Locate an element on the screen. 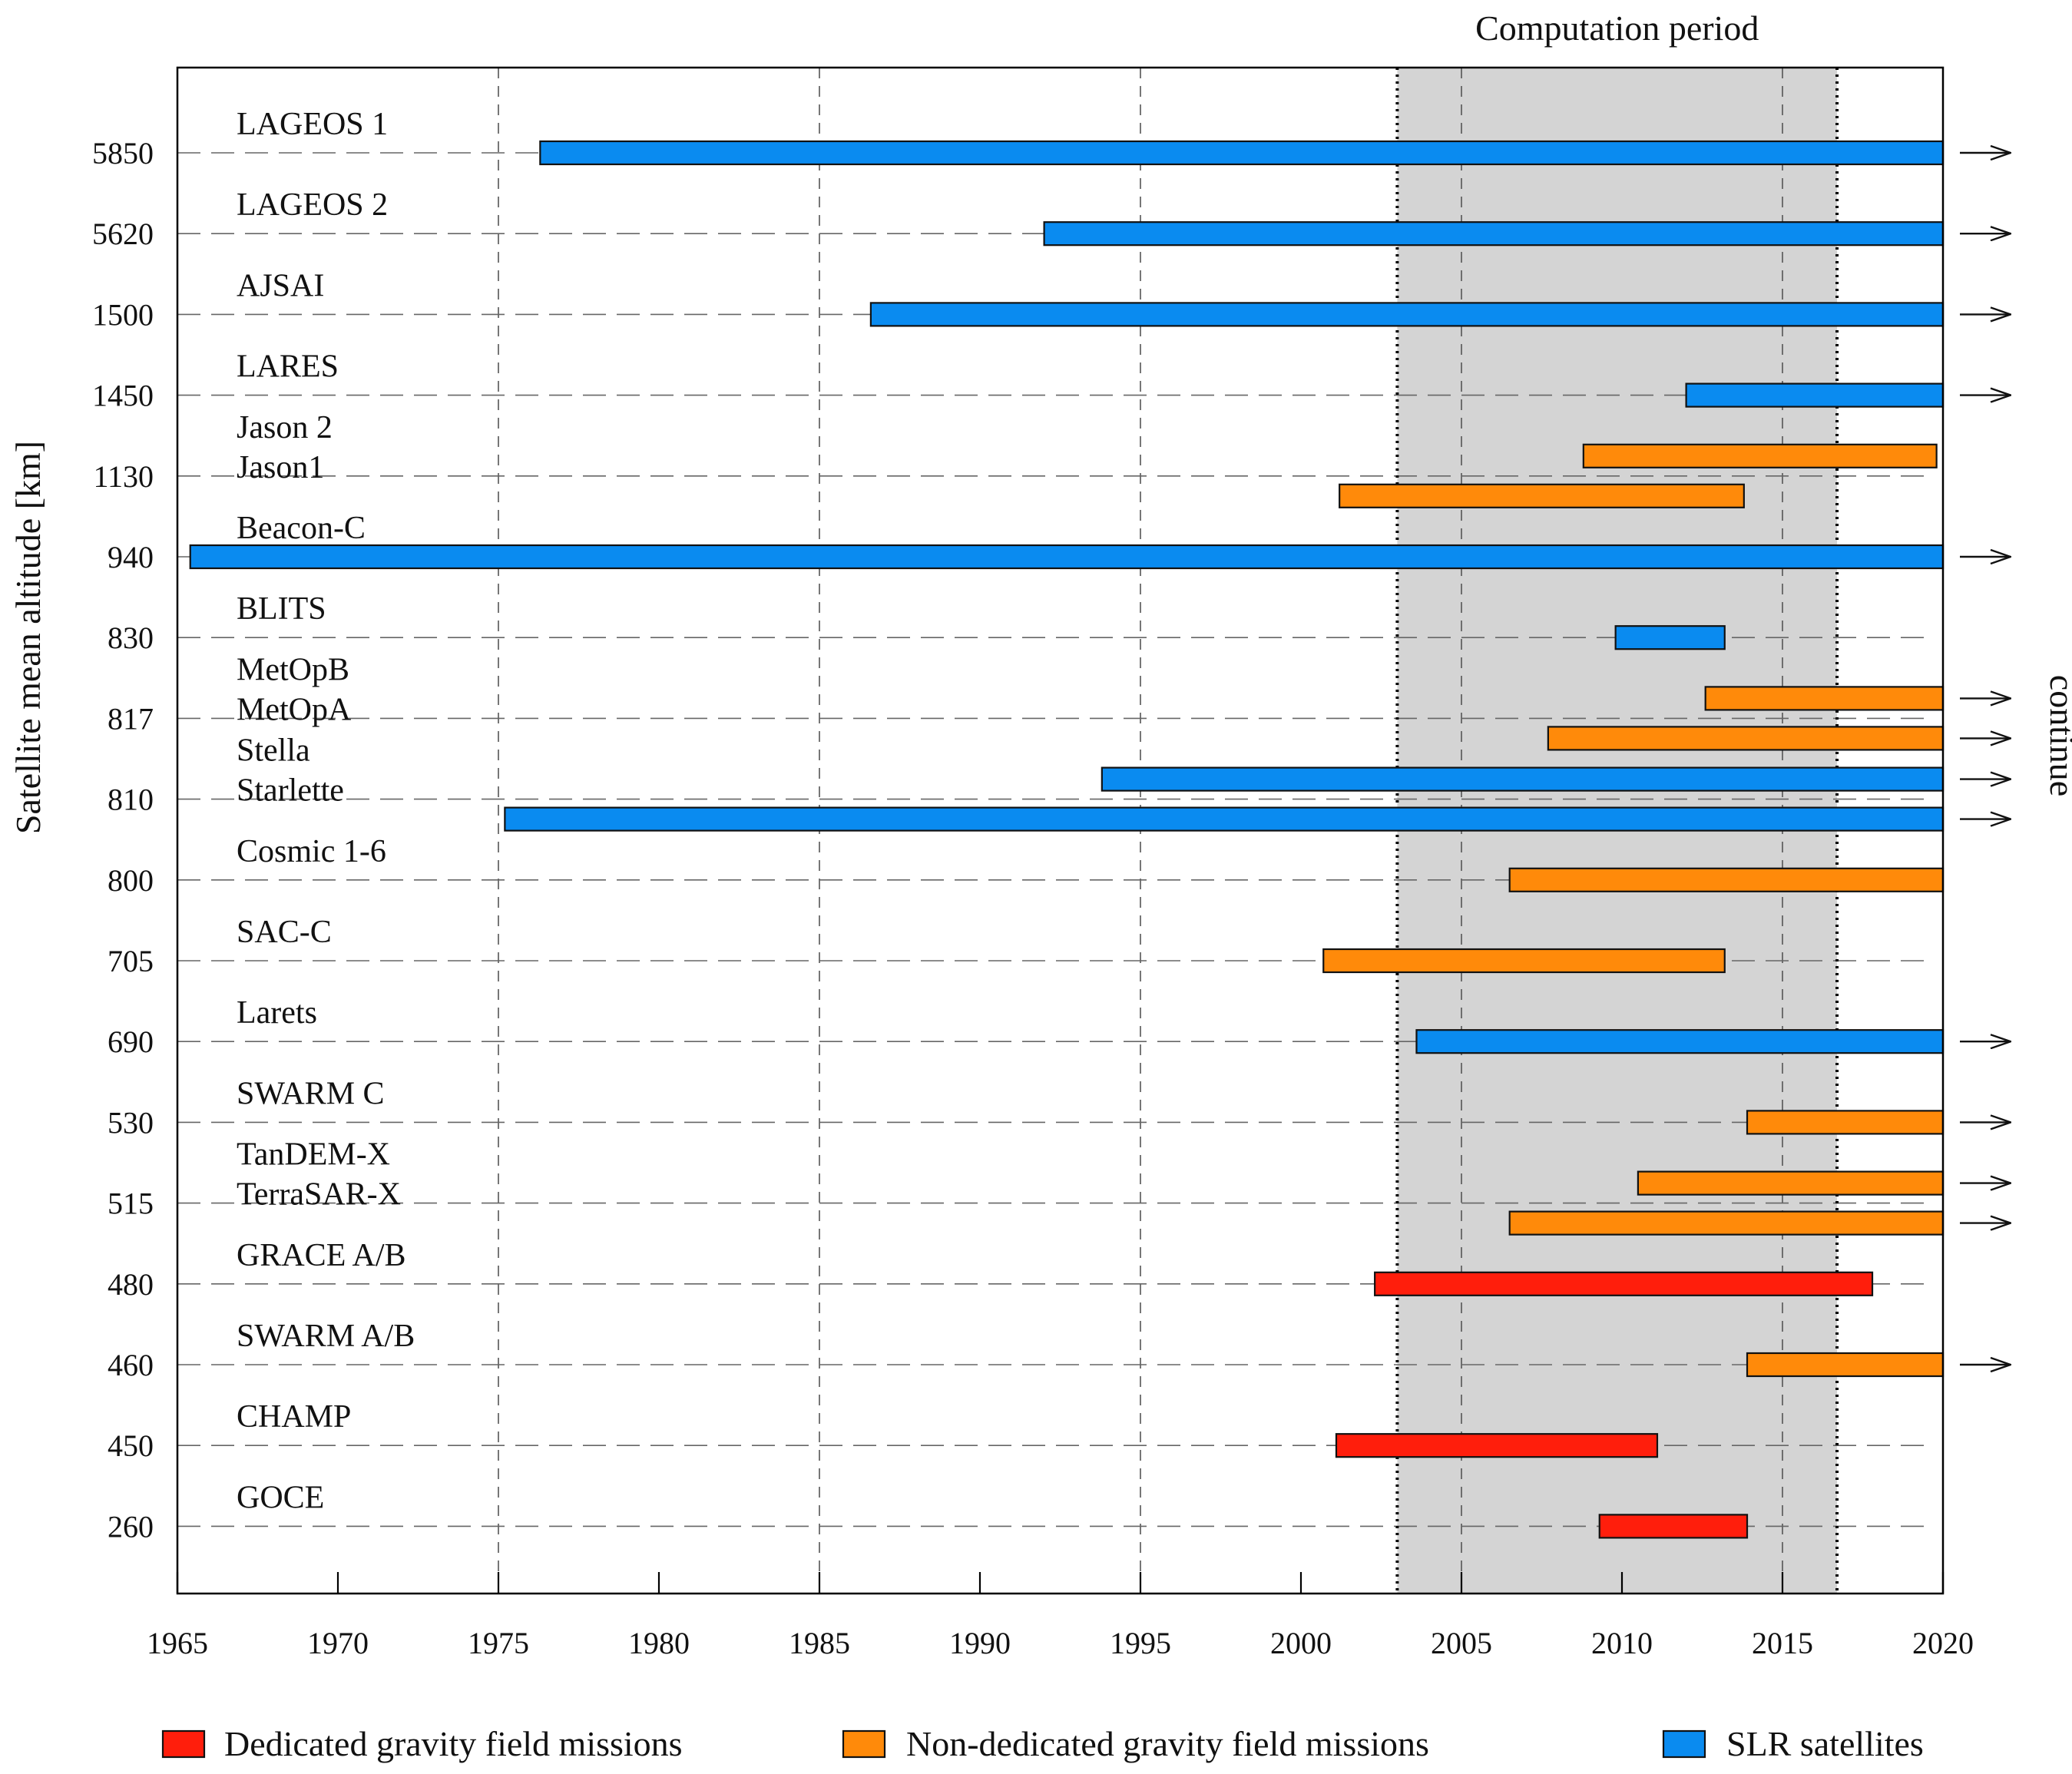 The width and height of the screenshot is (2072, 1774). mission-label: Jason 2 is located at coordinates (285, 427).